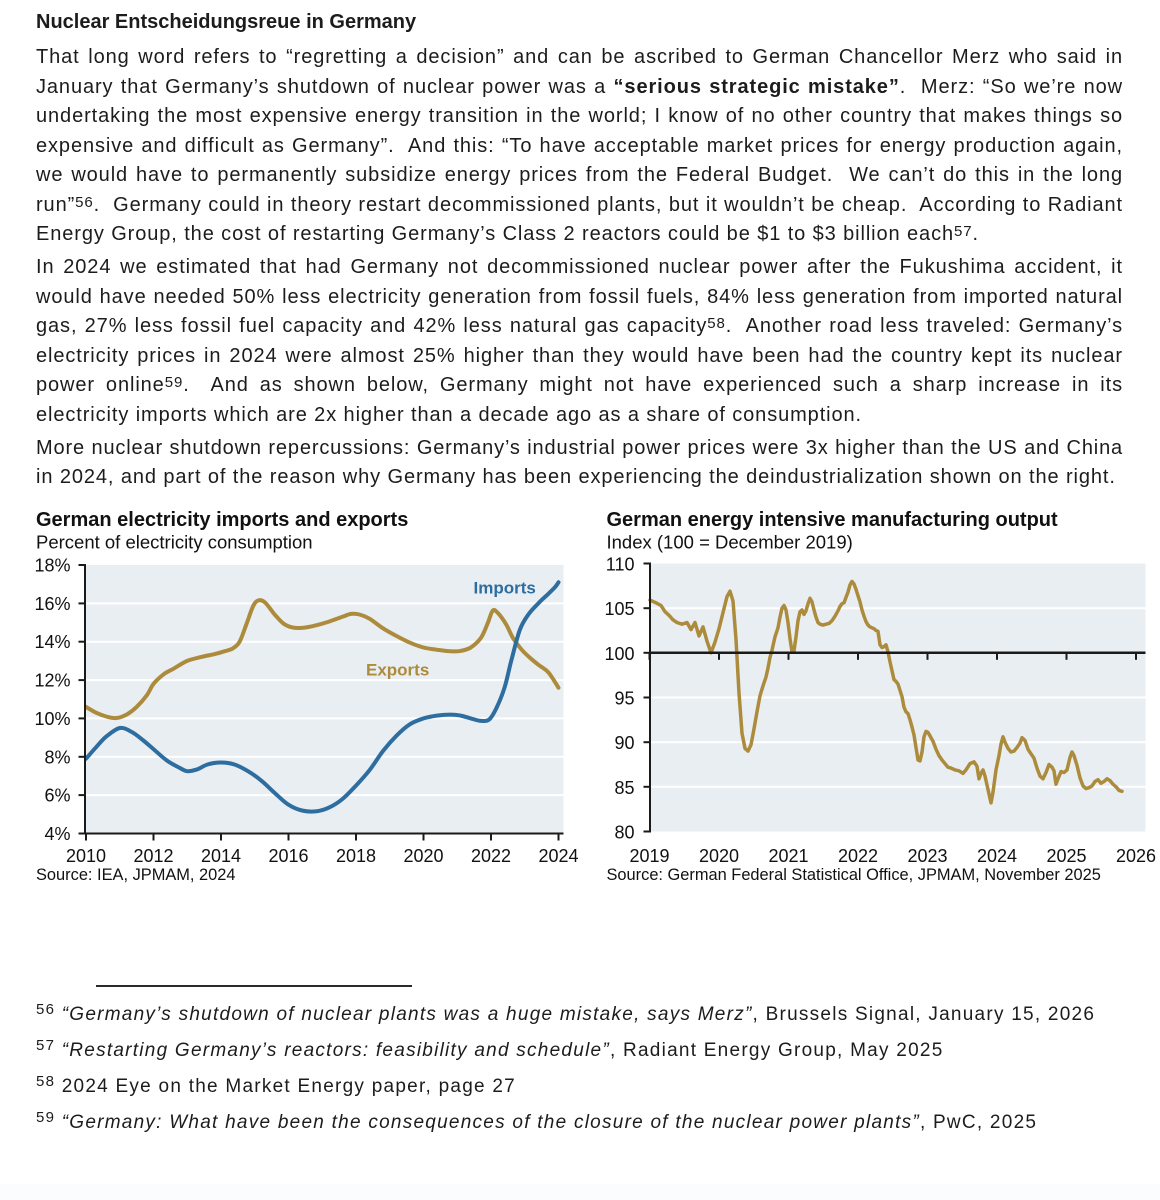 The width and height of the screenshot is (1160, 1200). Describe the element at coordinates (624, 743) in the screenshot. I see `svg-text: 90` at that location.